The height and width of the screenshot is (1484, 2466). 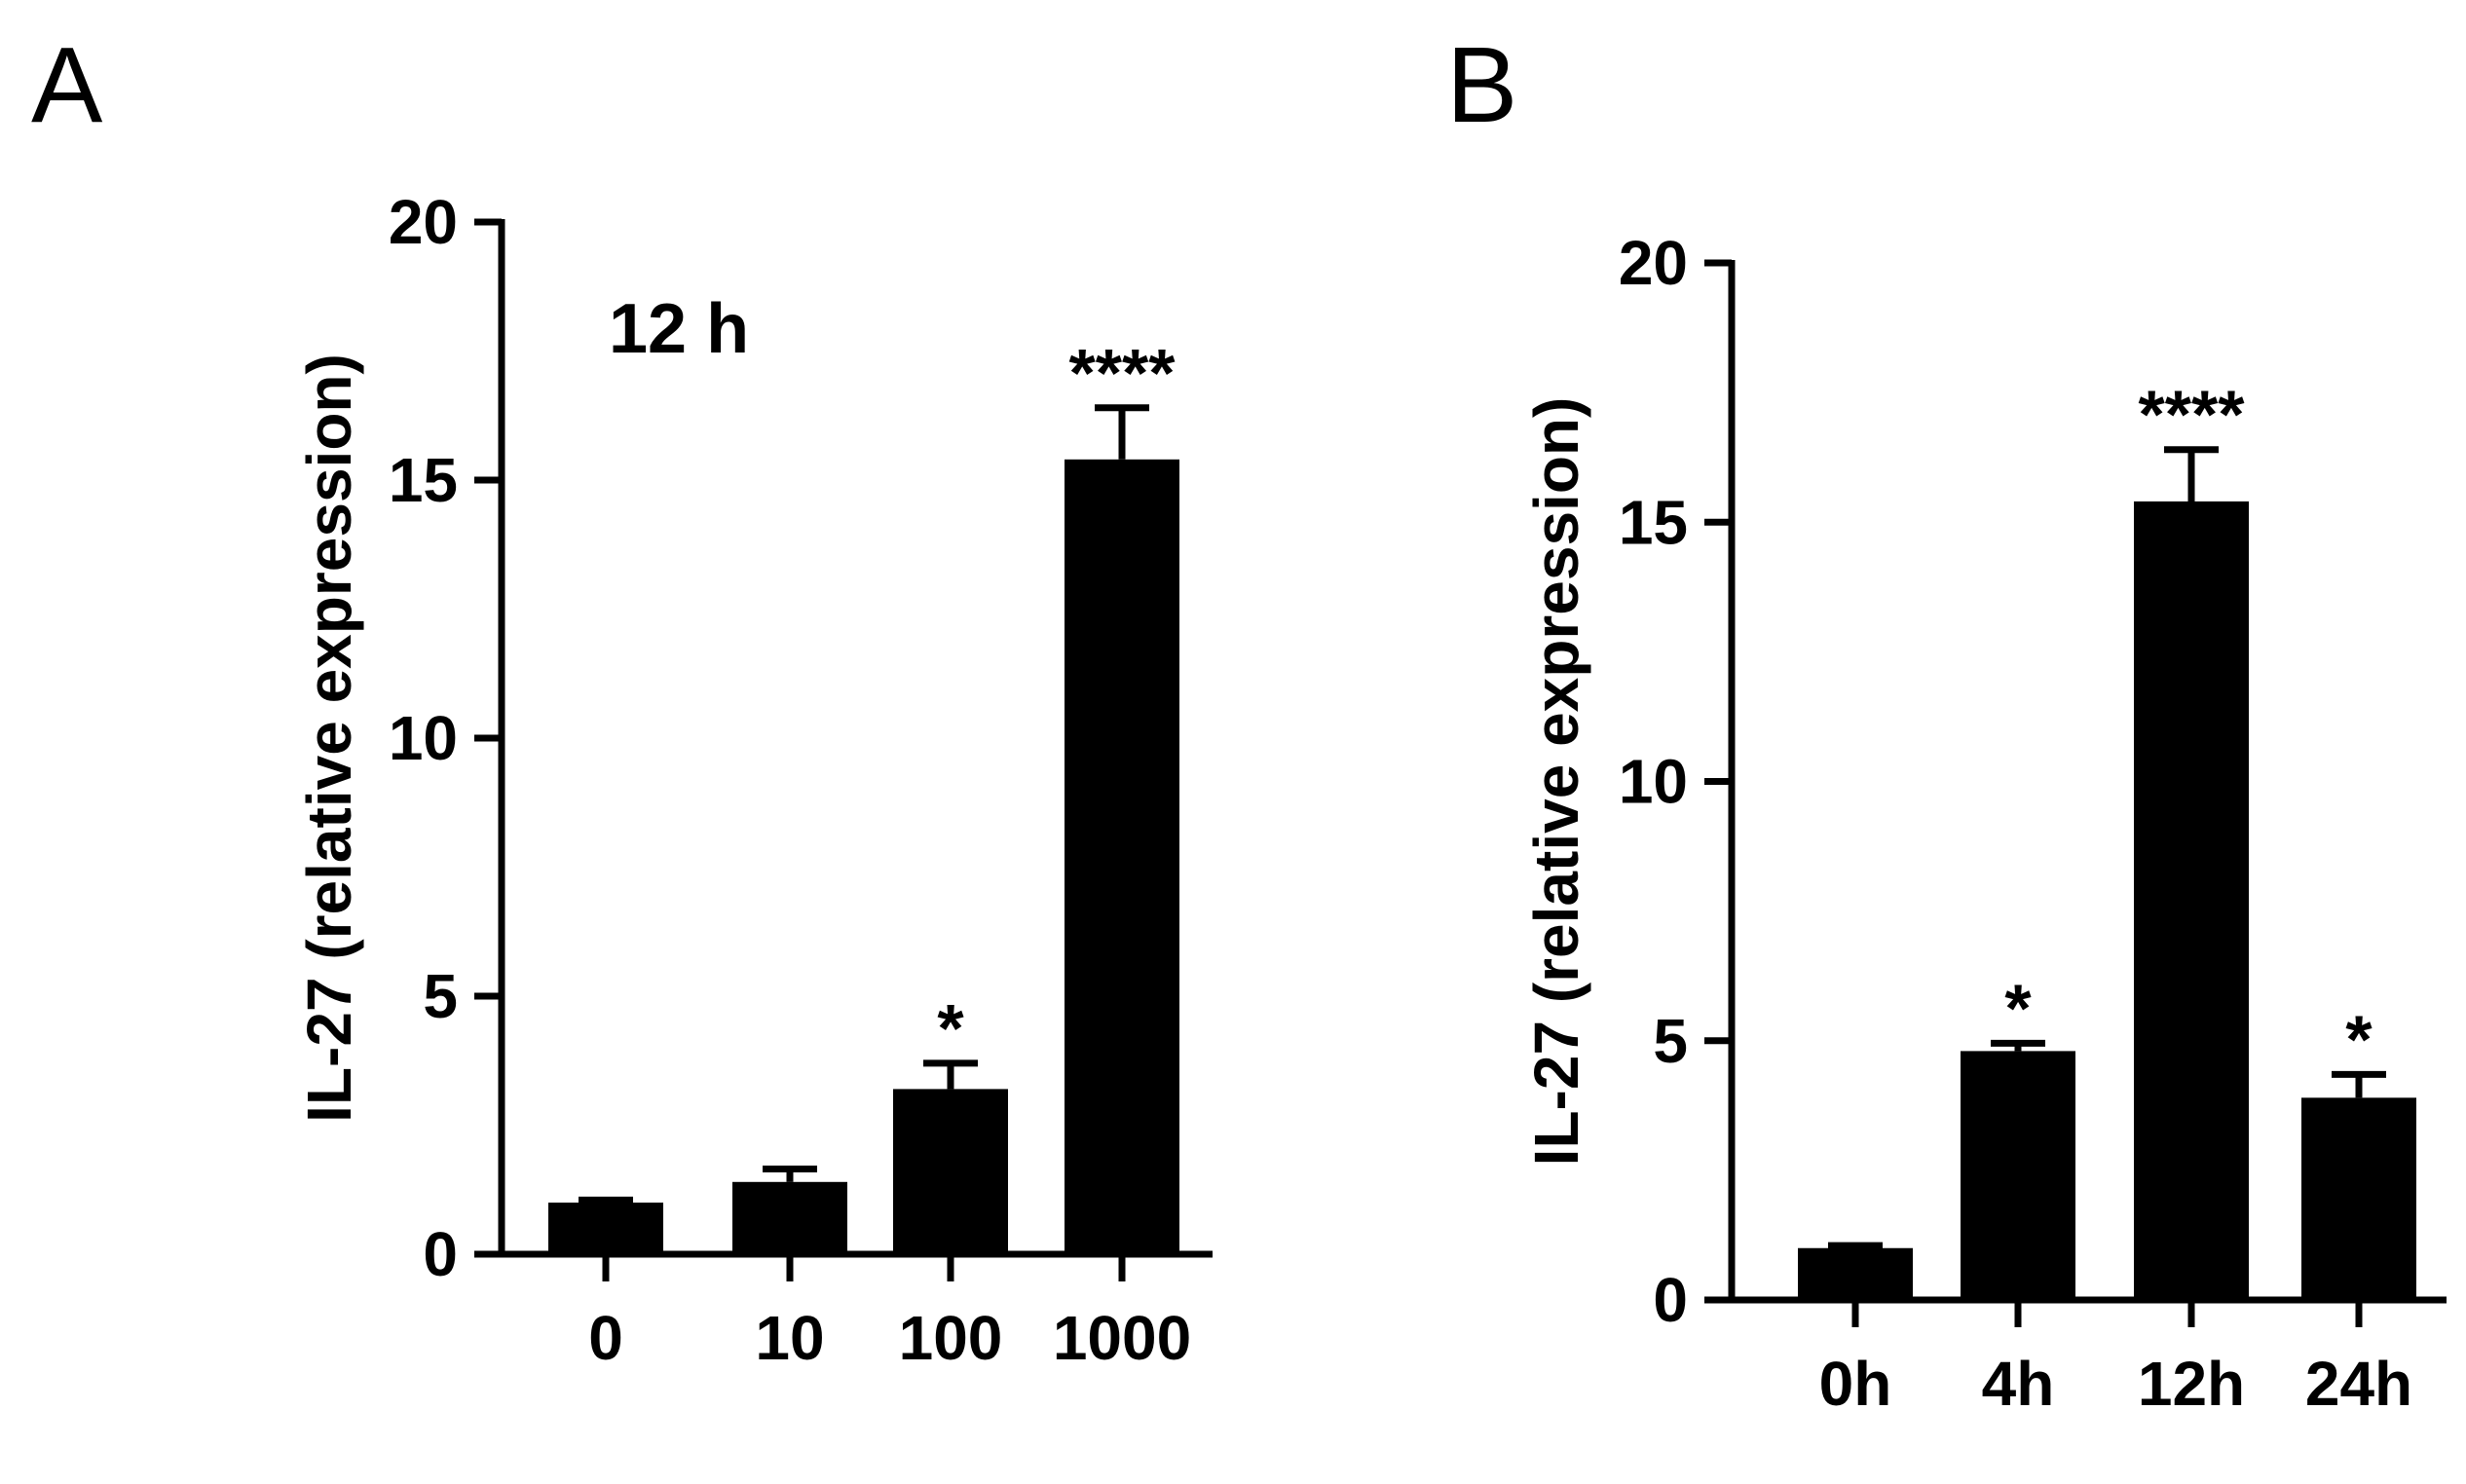 I want to click on x-tick-label: 10, so click(x=790, y=1338).